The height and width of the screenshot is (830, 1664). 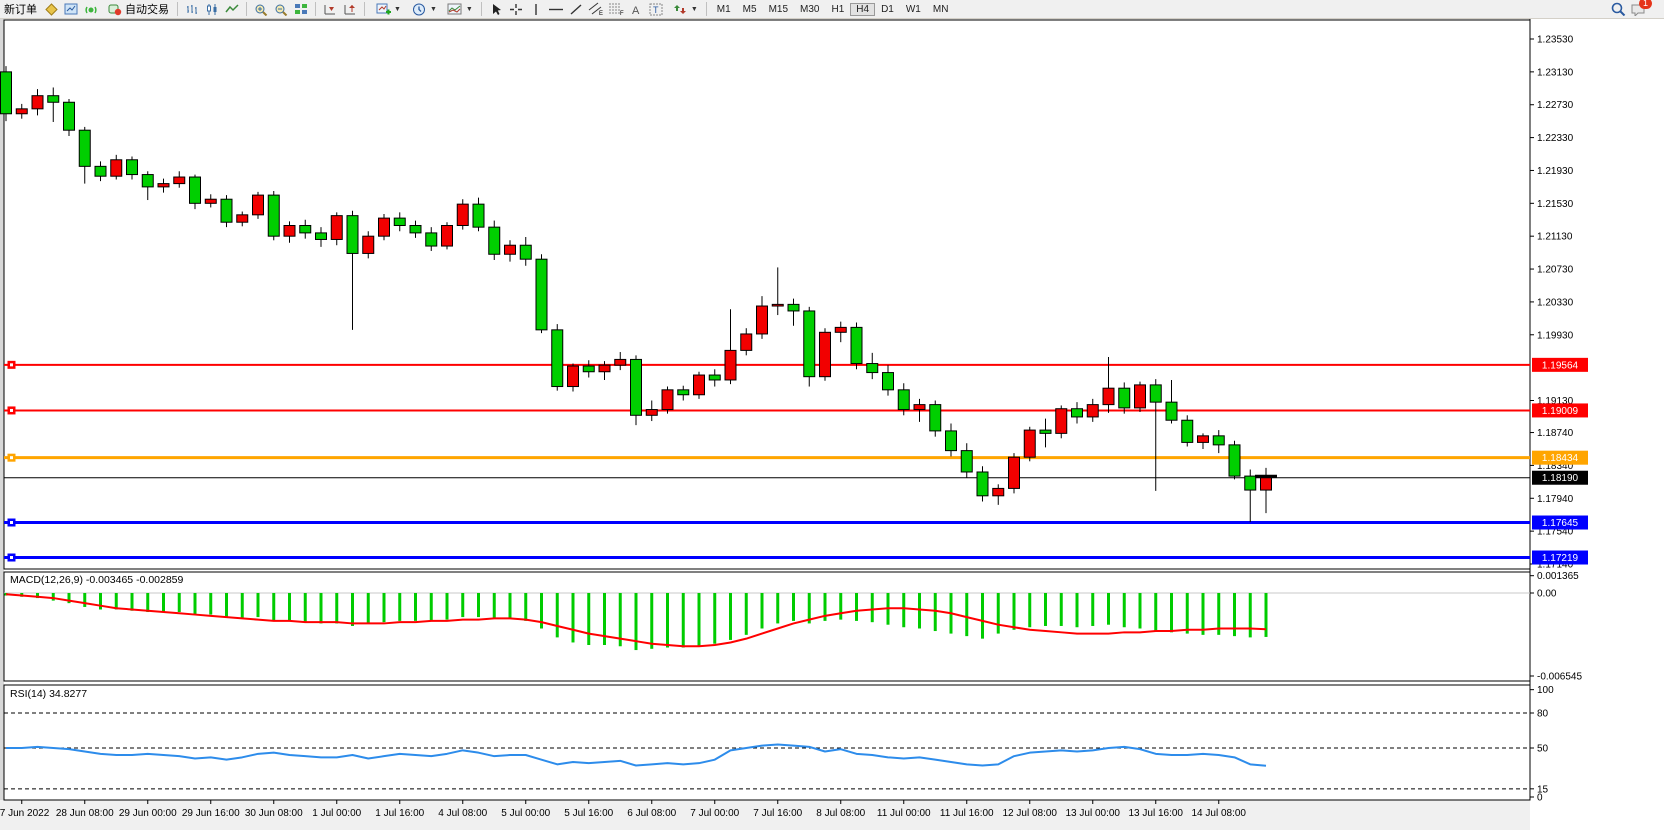 What do you see at coordinates (596, 9) in the screenshot?
I see `equidistant-channel-icon: E` at bounding box center [596, 9].